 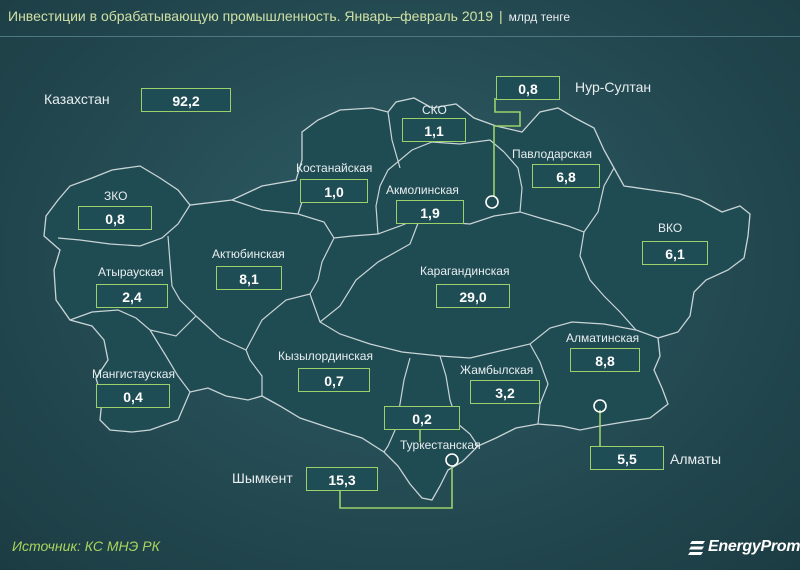 What do you see at coordinates (434, 110) in the screenshot?
I see `sko-label: СКО` at bounding box center [434, 110].